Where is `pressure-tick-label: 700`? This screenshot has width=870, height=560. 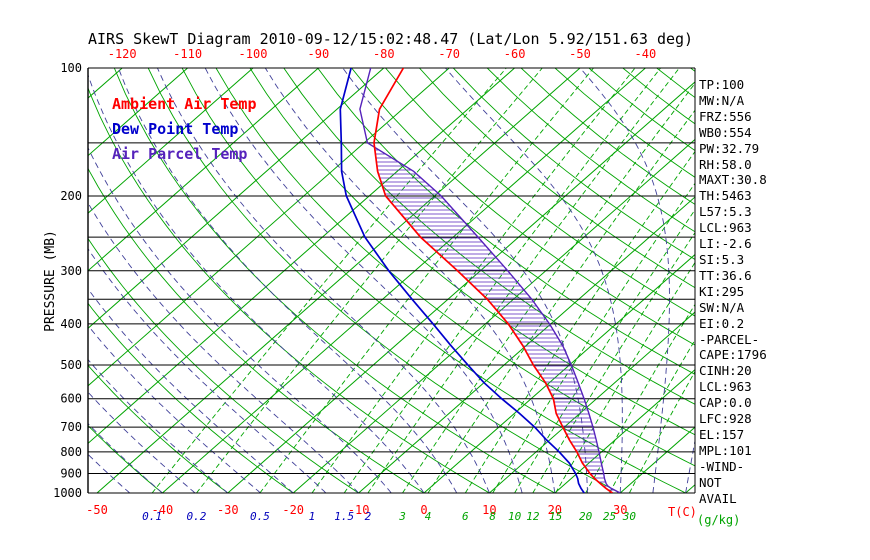 pressure-tick-label: 700 is located at coordinates (71, 427).